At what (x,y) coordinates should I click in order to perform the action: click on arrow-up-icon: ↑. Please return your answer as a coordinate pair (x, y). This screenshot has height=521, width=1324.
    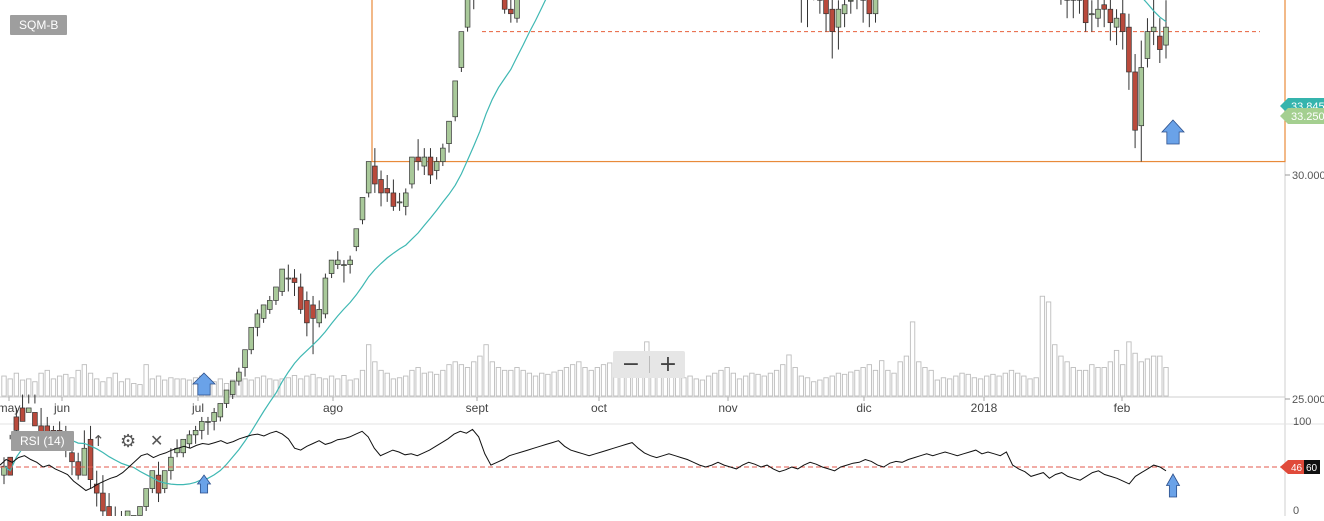
    Looking at the image, I should click on (98, 441).